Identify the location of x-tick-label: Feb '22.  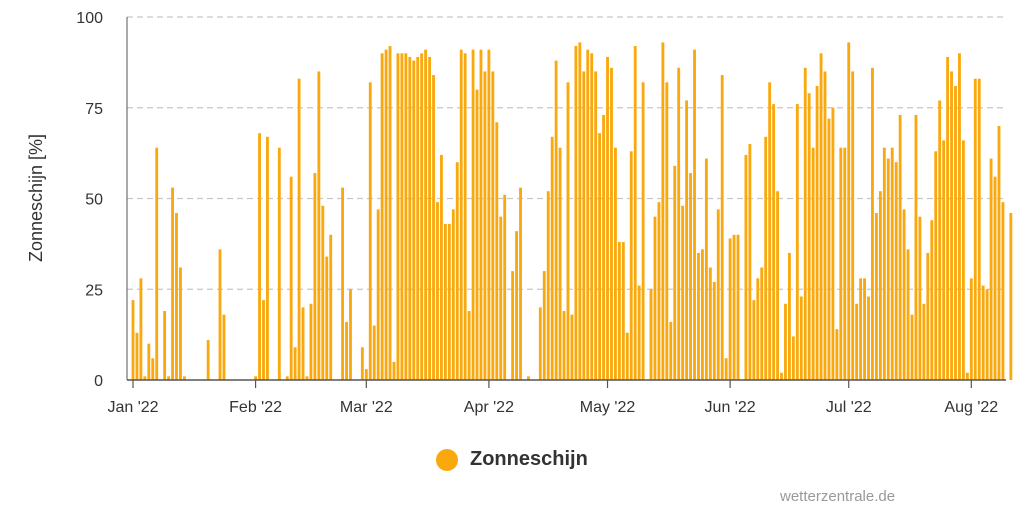
(255, 407).